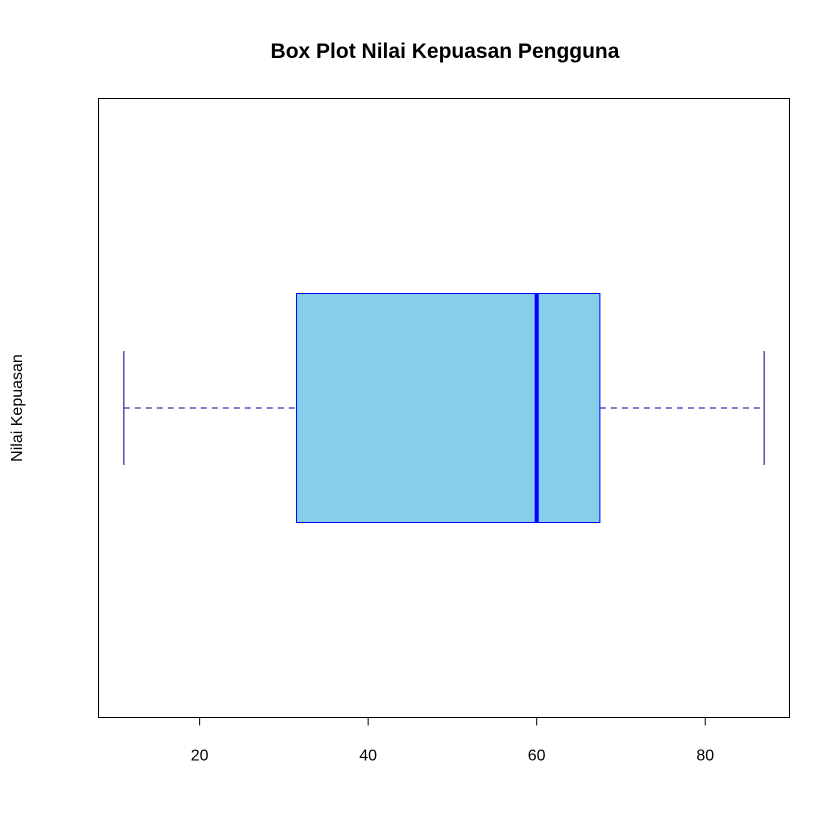 Image resolution: width=840 pixels, height=840 pixels. What do you see at coordinates (705, 756) in the screenshot?
I see `x-tick-label: 80` at bounding box center [705, 756].